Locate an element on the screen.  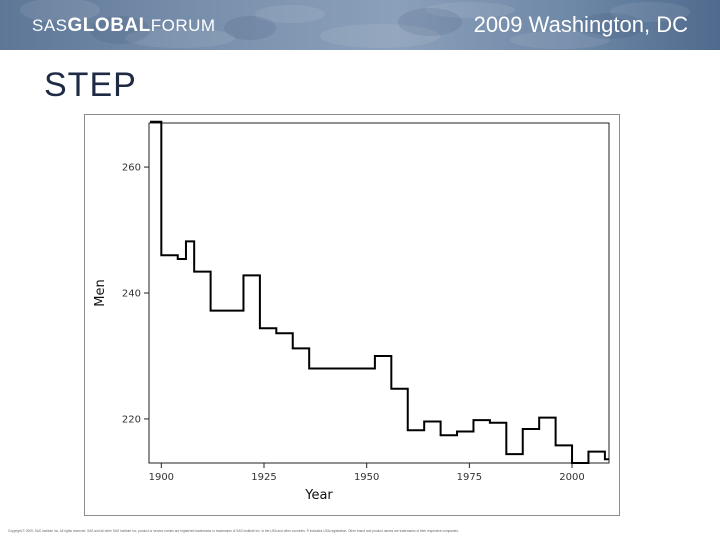
x-tick-label: 1975 is located at coordinates (469, 477).